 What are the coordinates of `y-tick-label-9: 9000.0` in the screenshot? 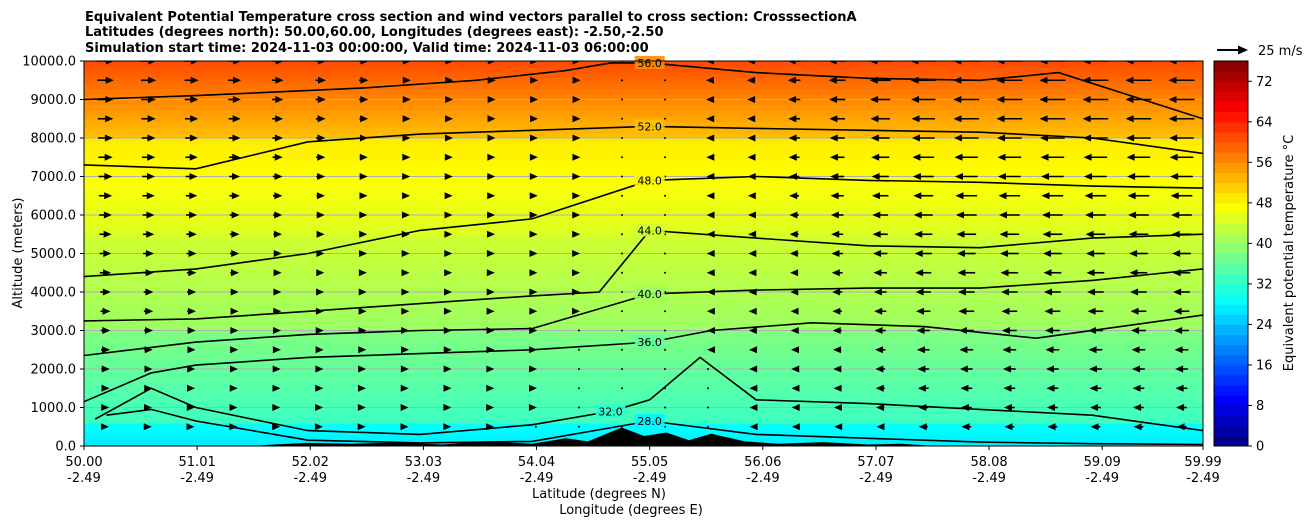 It's located at (54, 100).